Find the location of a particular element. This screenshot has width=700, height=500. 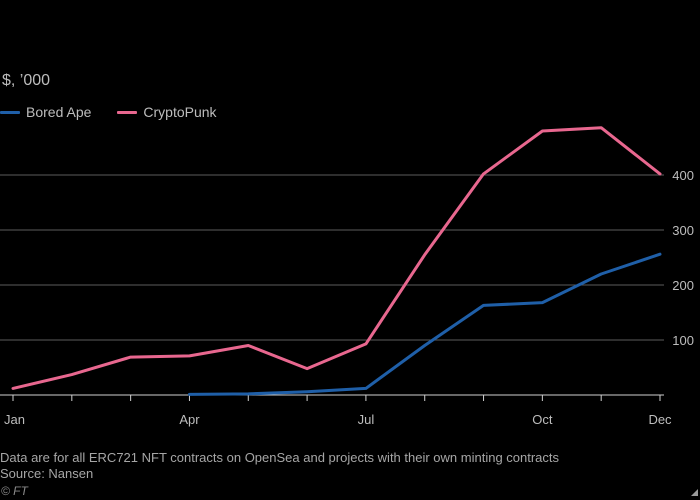

legend-swatch-cryptopunk is located at coordinates (127, 112).